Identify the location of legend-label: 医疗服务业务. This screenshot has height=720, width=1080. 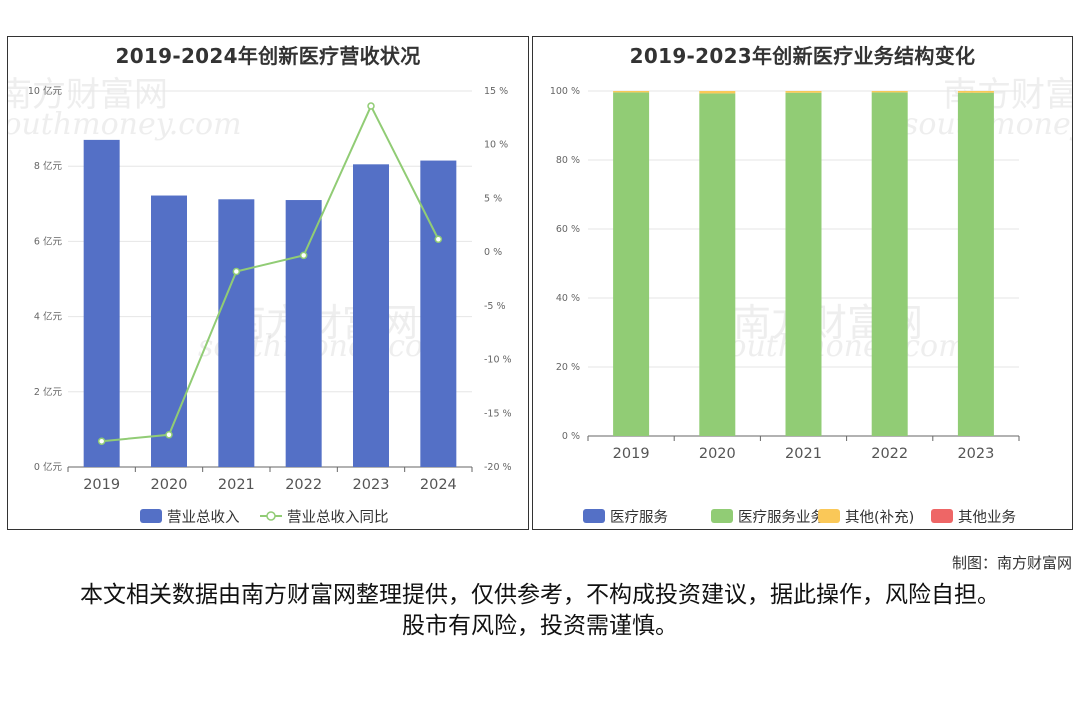
(781, 517).